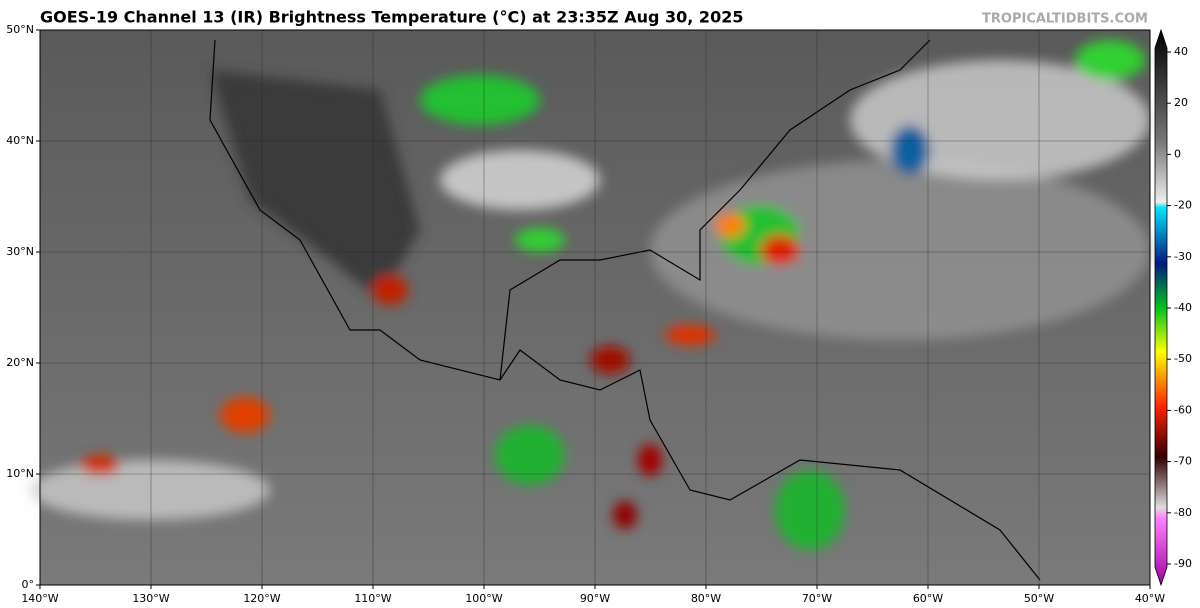 This screenshot has height=608, width=1200. Describe the element at coordinates (1183, 409) in the screenshot. I see `colorbar-tick-label: -60` at that location.